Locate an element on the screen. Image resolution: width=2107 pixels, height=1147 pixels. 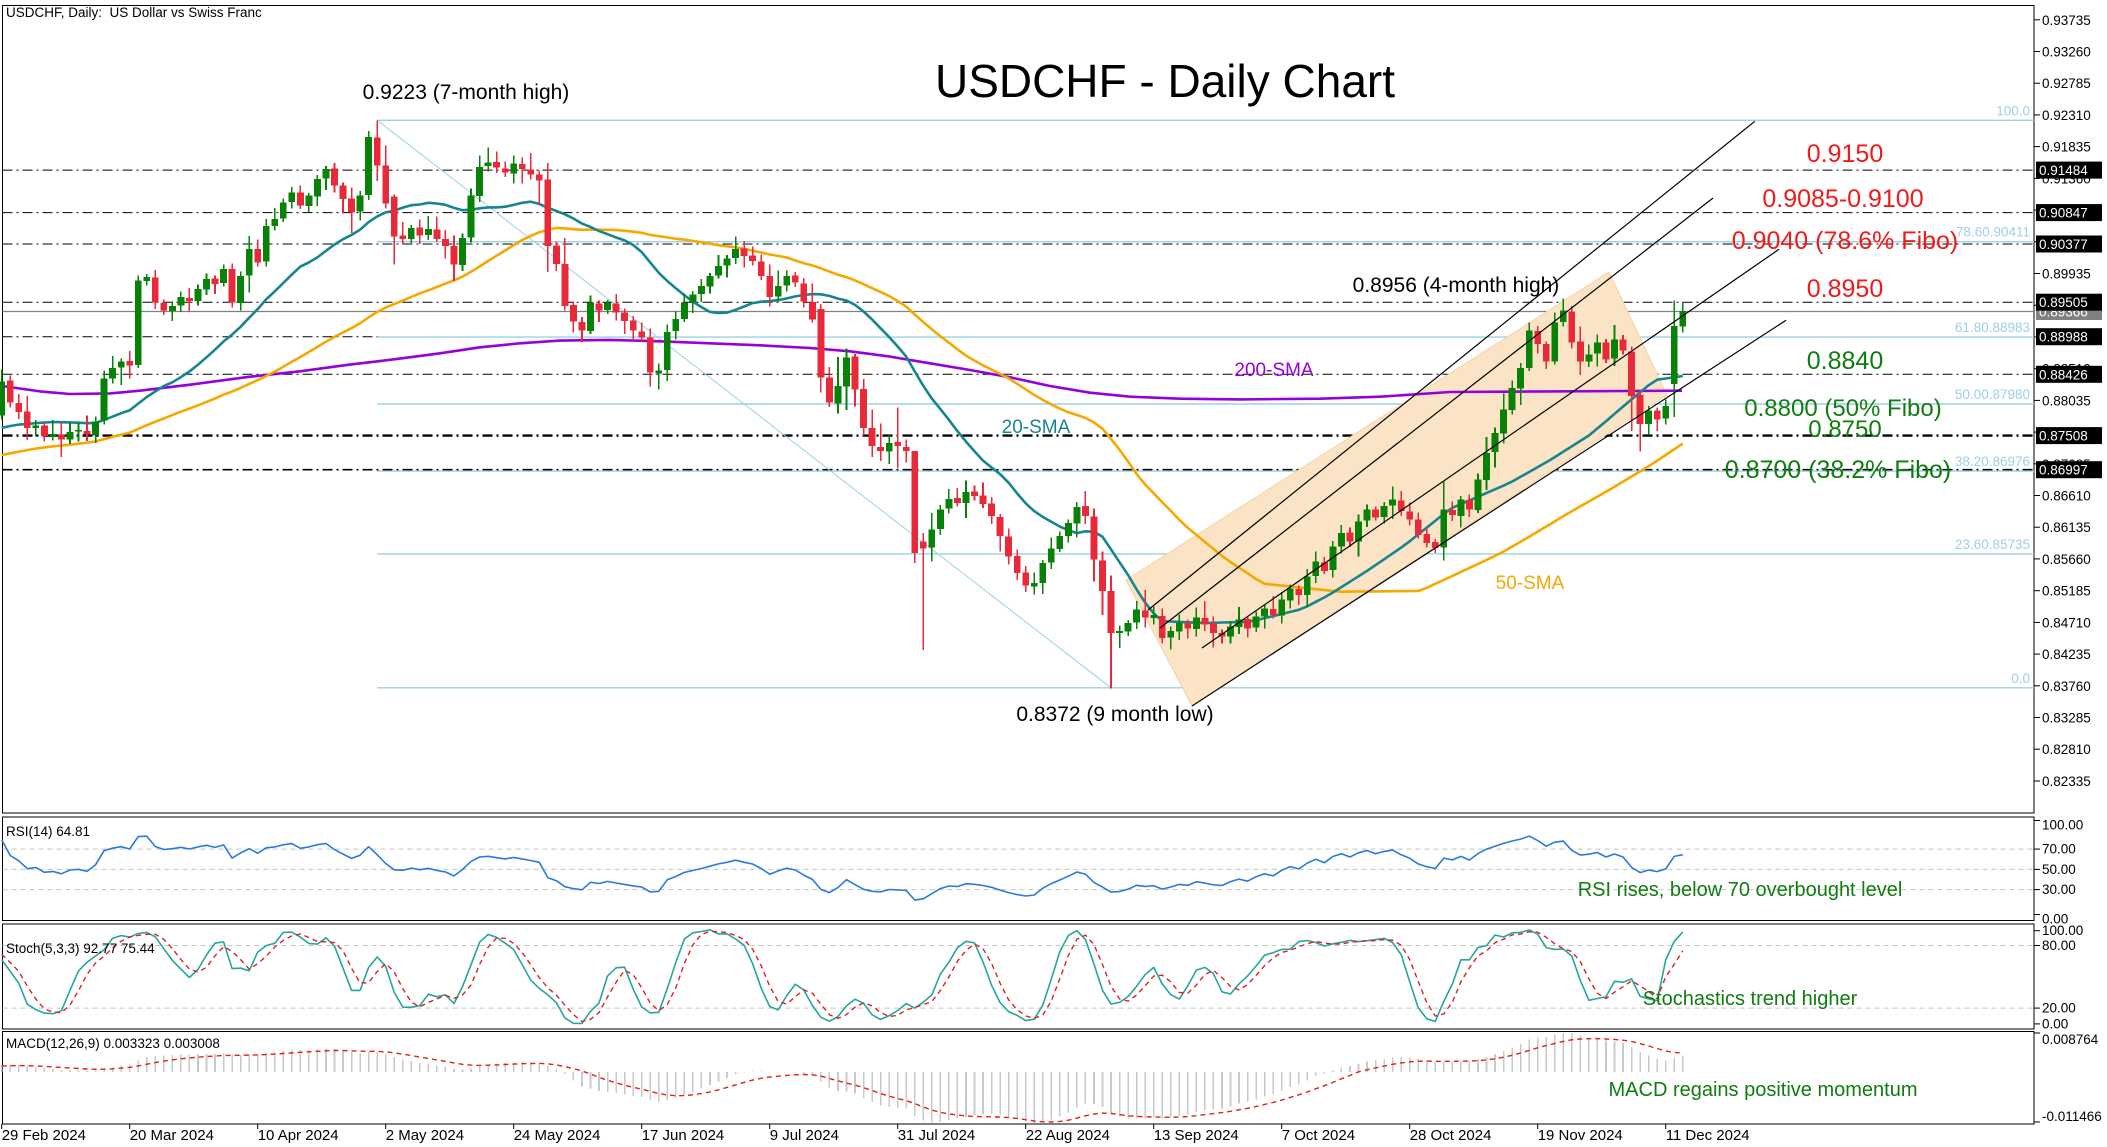
svg-text: 11 Dec 2024 is located at coordinates (1708, 1135).